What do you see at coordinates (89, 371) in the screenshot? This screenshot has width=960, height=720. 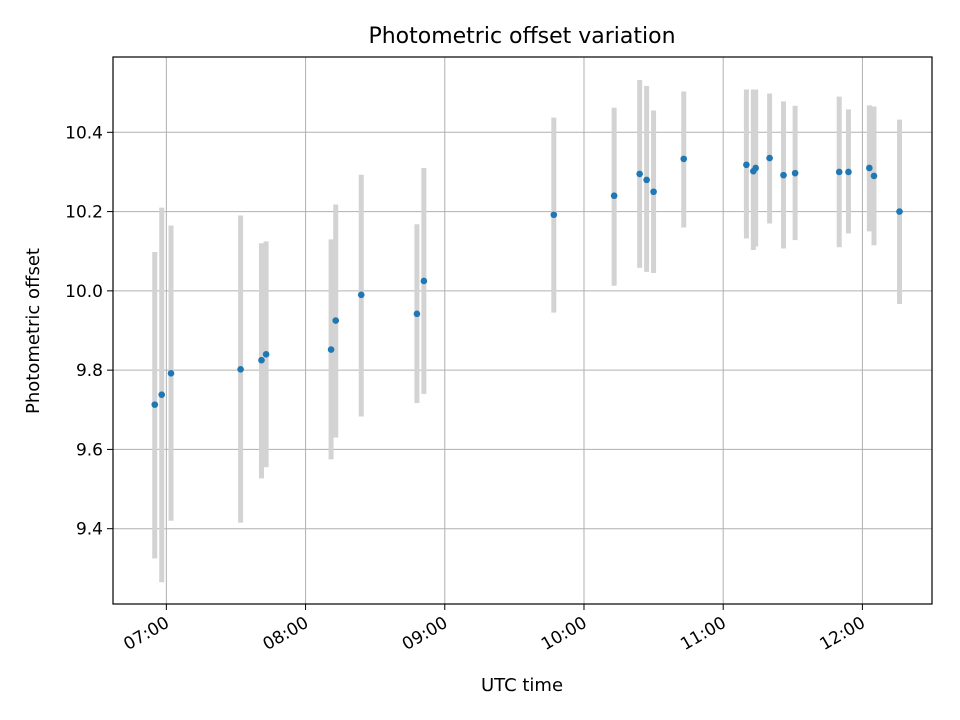 I see `y-tick-label: 9.8` at bounding box center [89, 371].